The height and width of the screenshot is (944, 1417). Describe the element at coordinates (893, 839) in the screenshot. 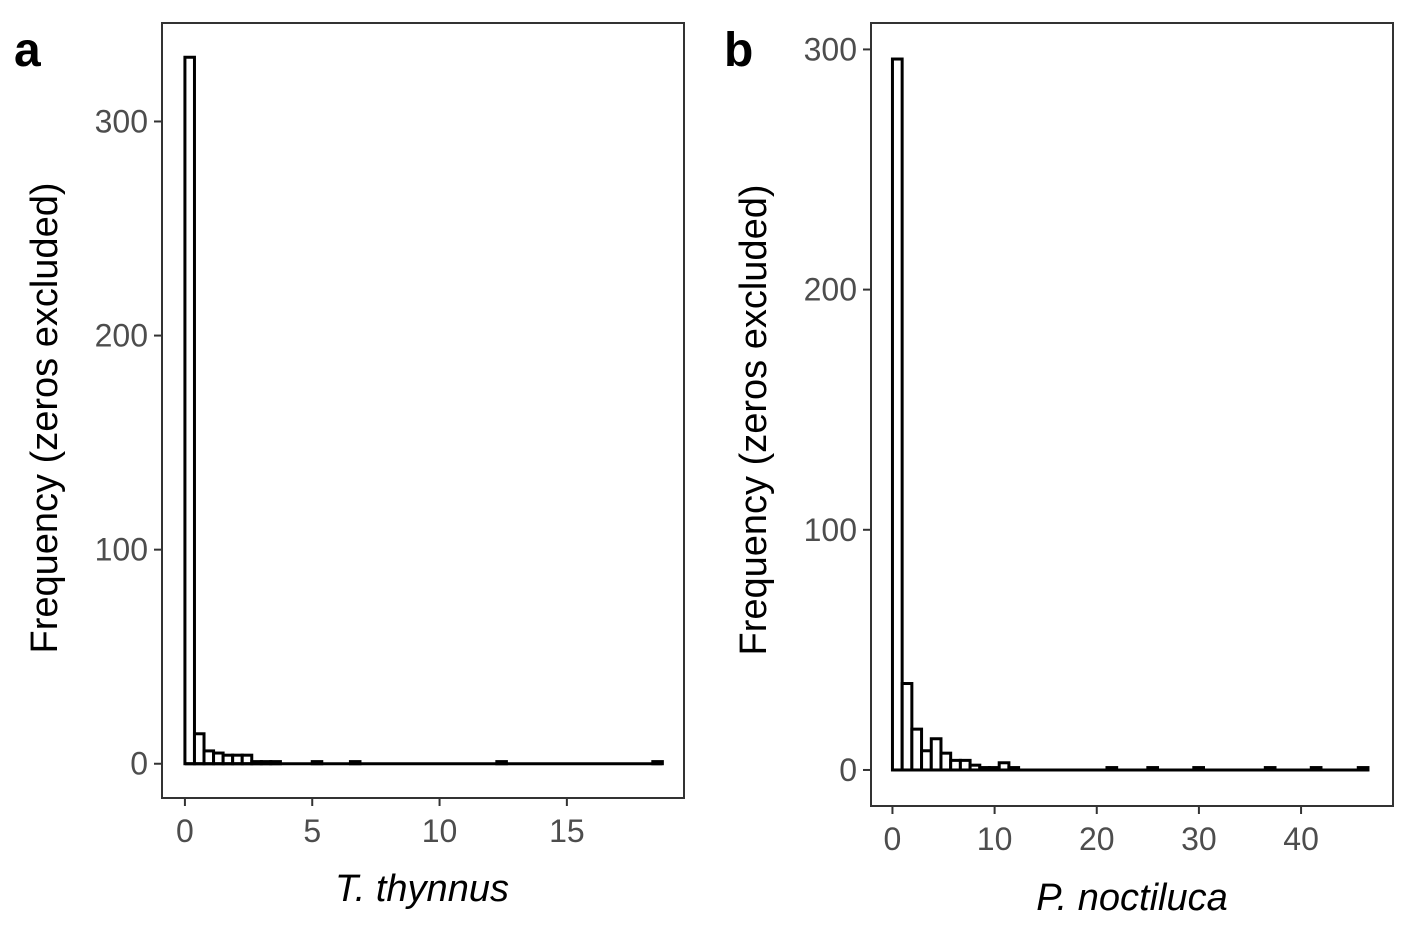

I see `panel-b-x-tick-label: 0` at that location.